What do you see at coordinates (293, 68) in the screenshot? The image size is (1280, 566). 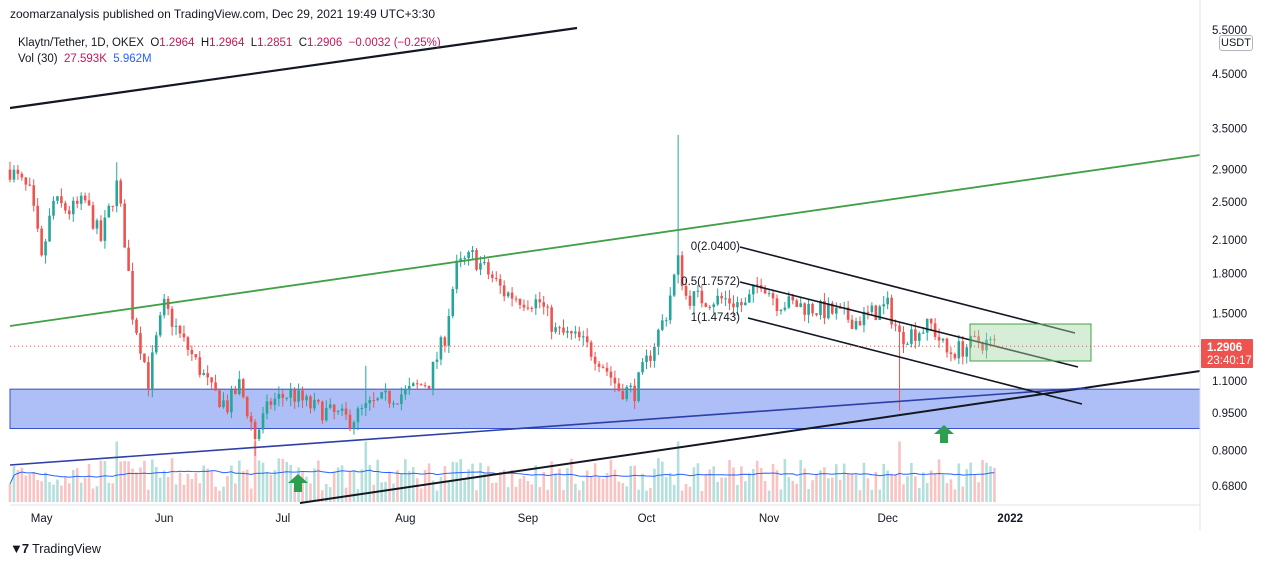 I see `upper-black-trendline` at bounding box center [293, 68].